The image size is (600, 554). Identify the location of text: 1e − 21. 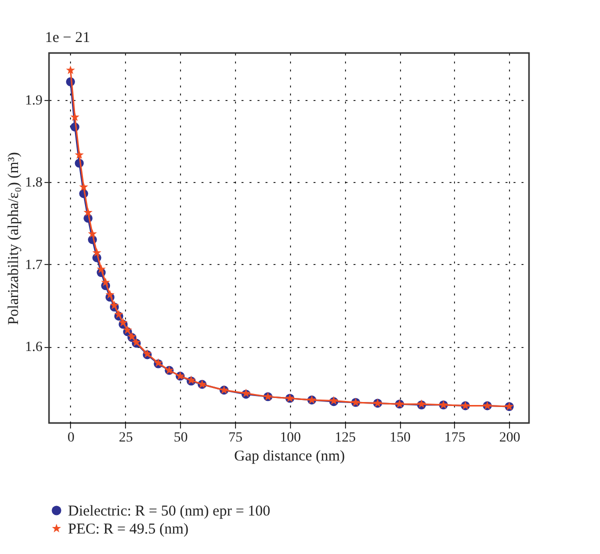
(67, 38).